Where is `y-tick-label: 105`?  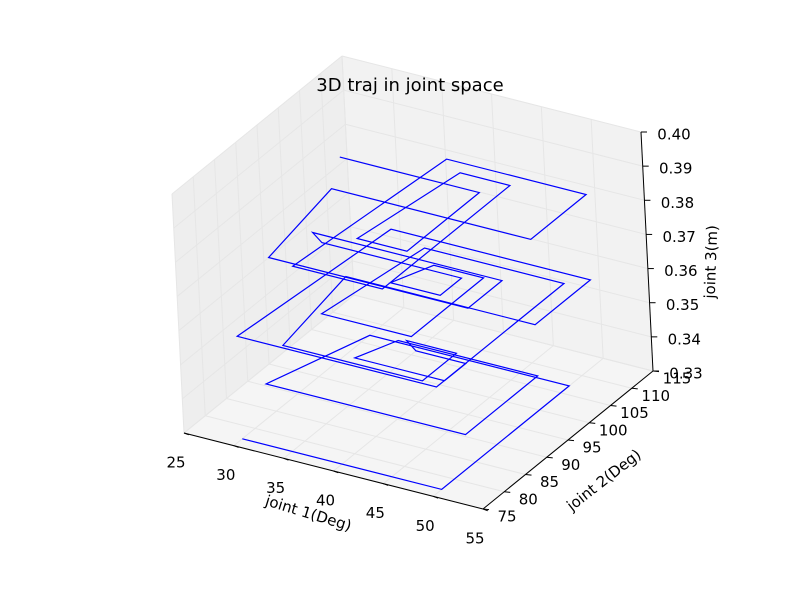 y-tick-label: 105 is located at coordinates (634, 413).